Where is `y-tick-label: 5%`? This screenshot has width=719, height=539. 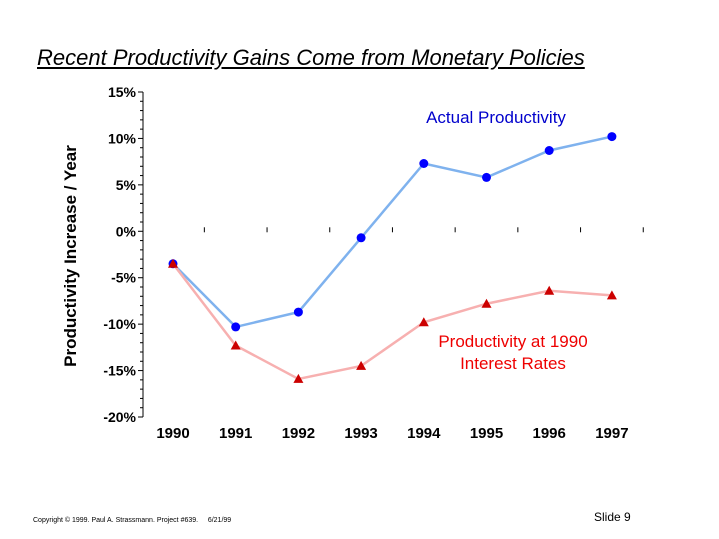 y-tick-label: 5% is located at coordinates (126, 185).